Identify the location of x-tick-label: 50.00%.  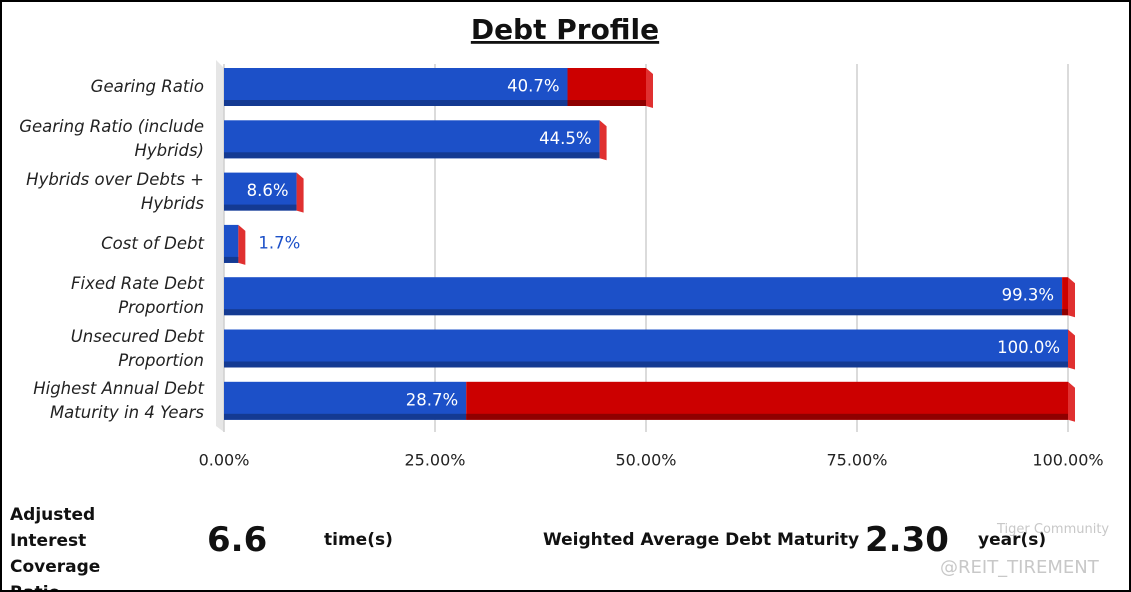
(645, 460).